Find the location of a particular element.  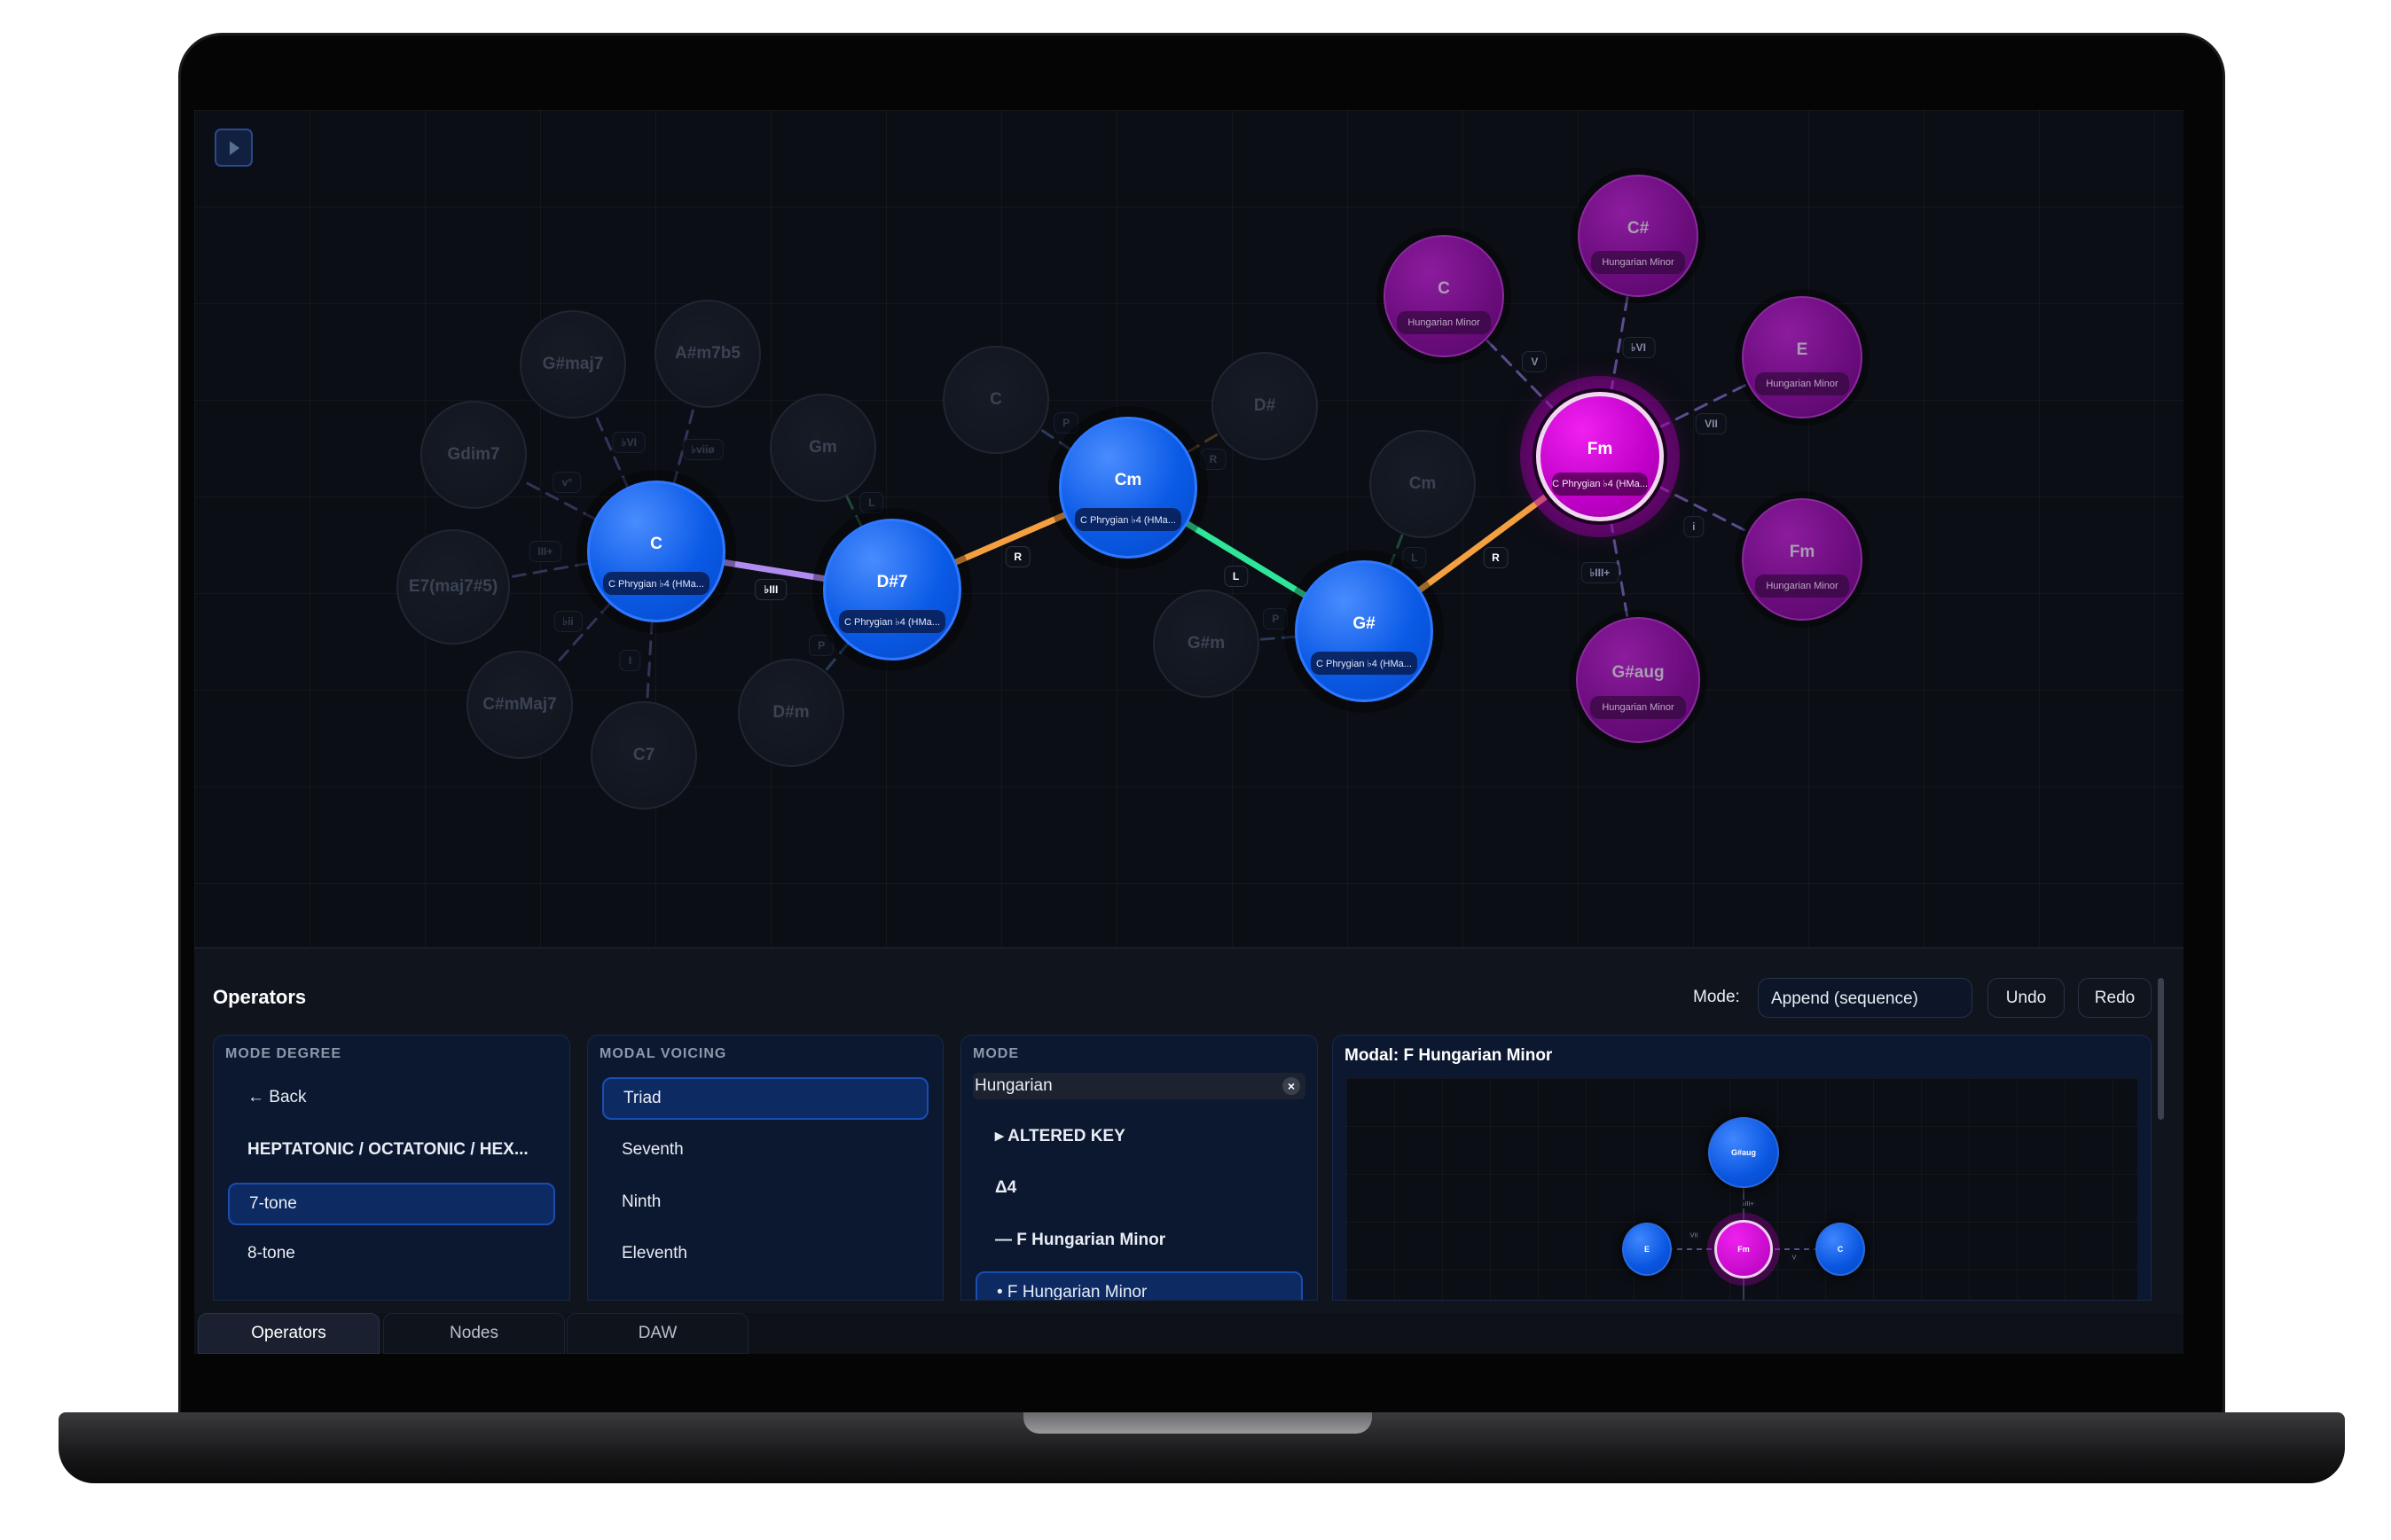

clear-icon: × is located at coordinates (1291, 1086).